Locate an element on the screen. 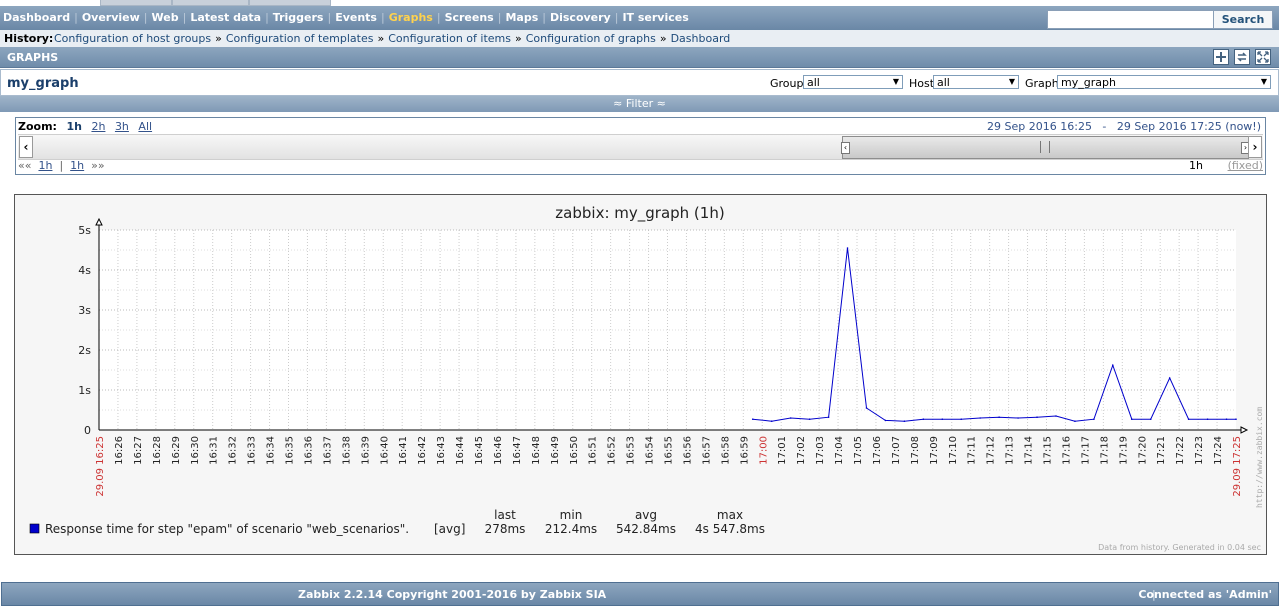 Image resolution: width=1279 pixels, height=610 pixels. x-tick-label: 16:41 is located at coordinates (403, 450).